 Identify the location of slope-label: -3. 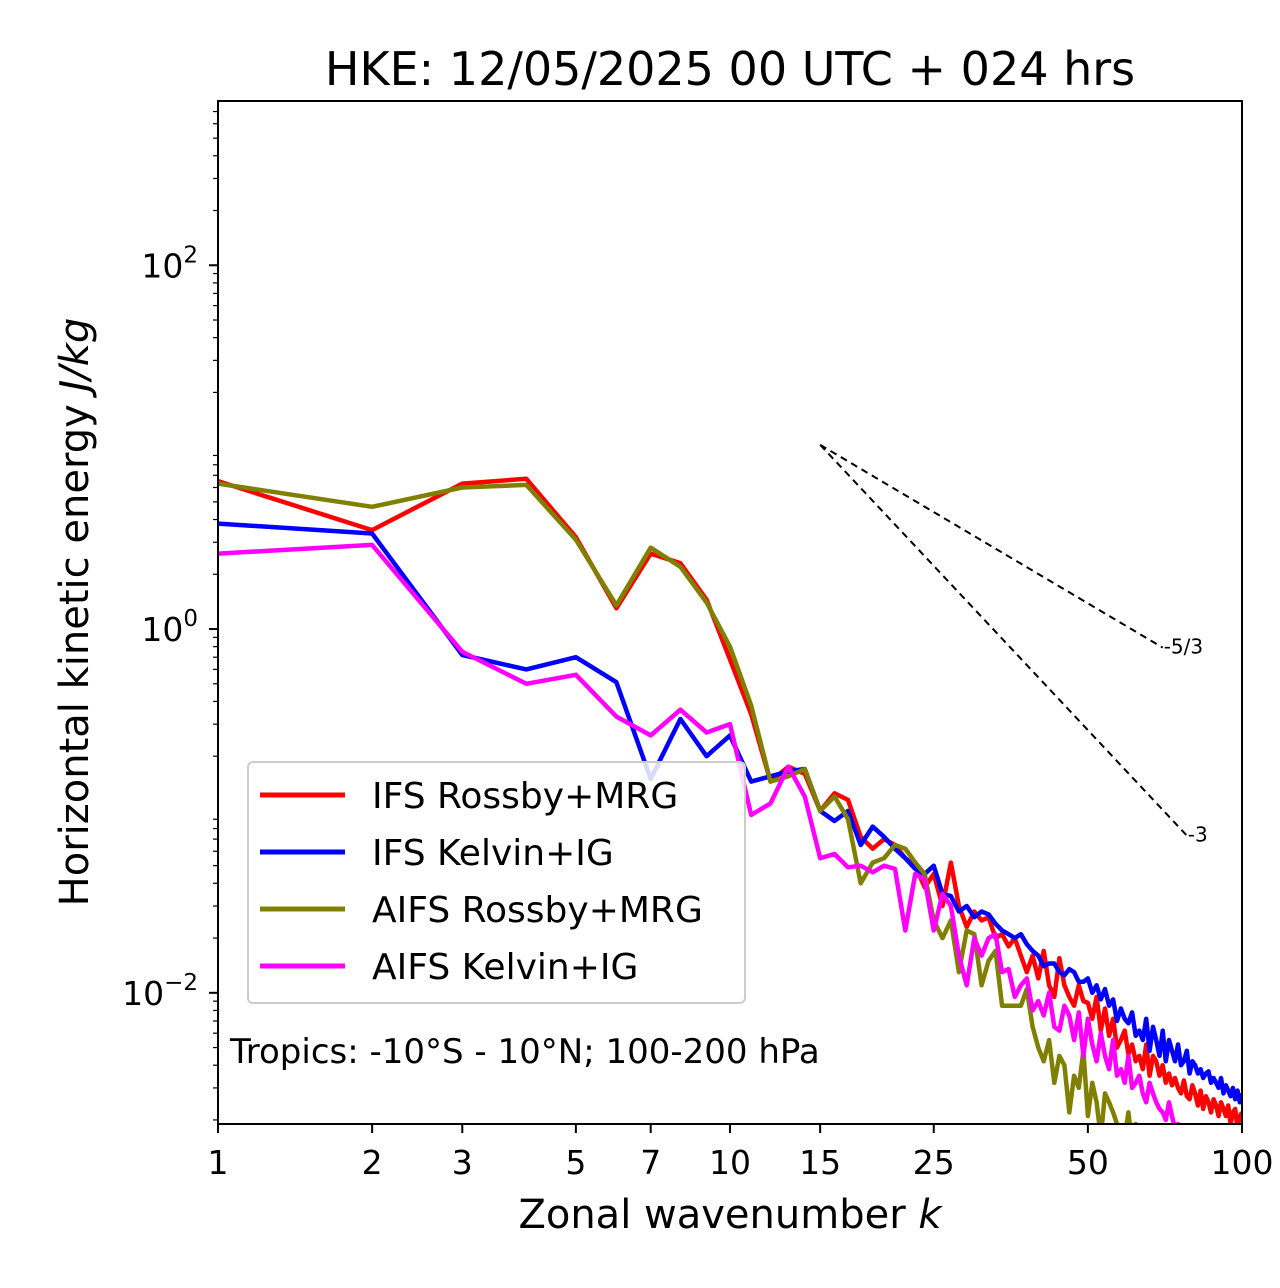
(1198, 835).